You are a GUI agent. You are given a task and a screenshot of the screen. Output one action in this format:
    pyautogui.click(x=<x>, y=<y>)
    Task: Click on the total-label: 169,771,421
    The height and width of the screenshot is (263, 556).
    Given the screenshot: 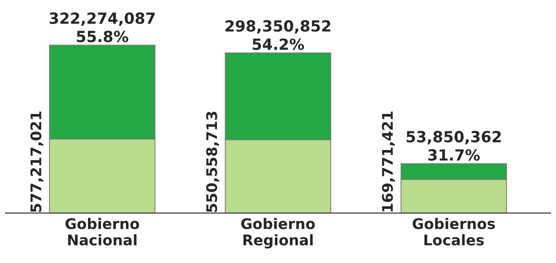 What is the action you would take?
    pyautogui.click(x=388, y=162)
    